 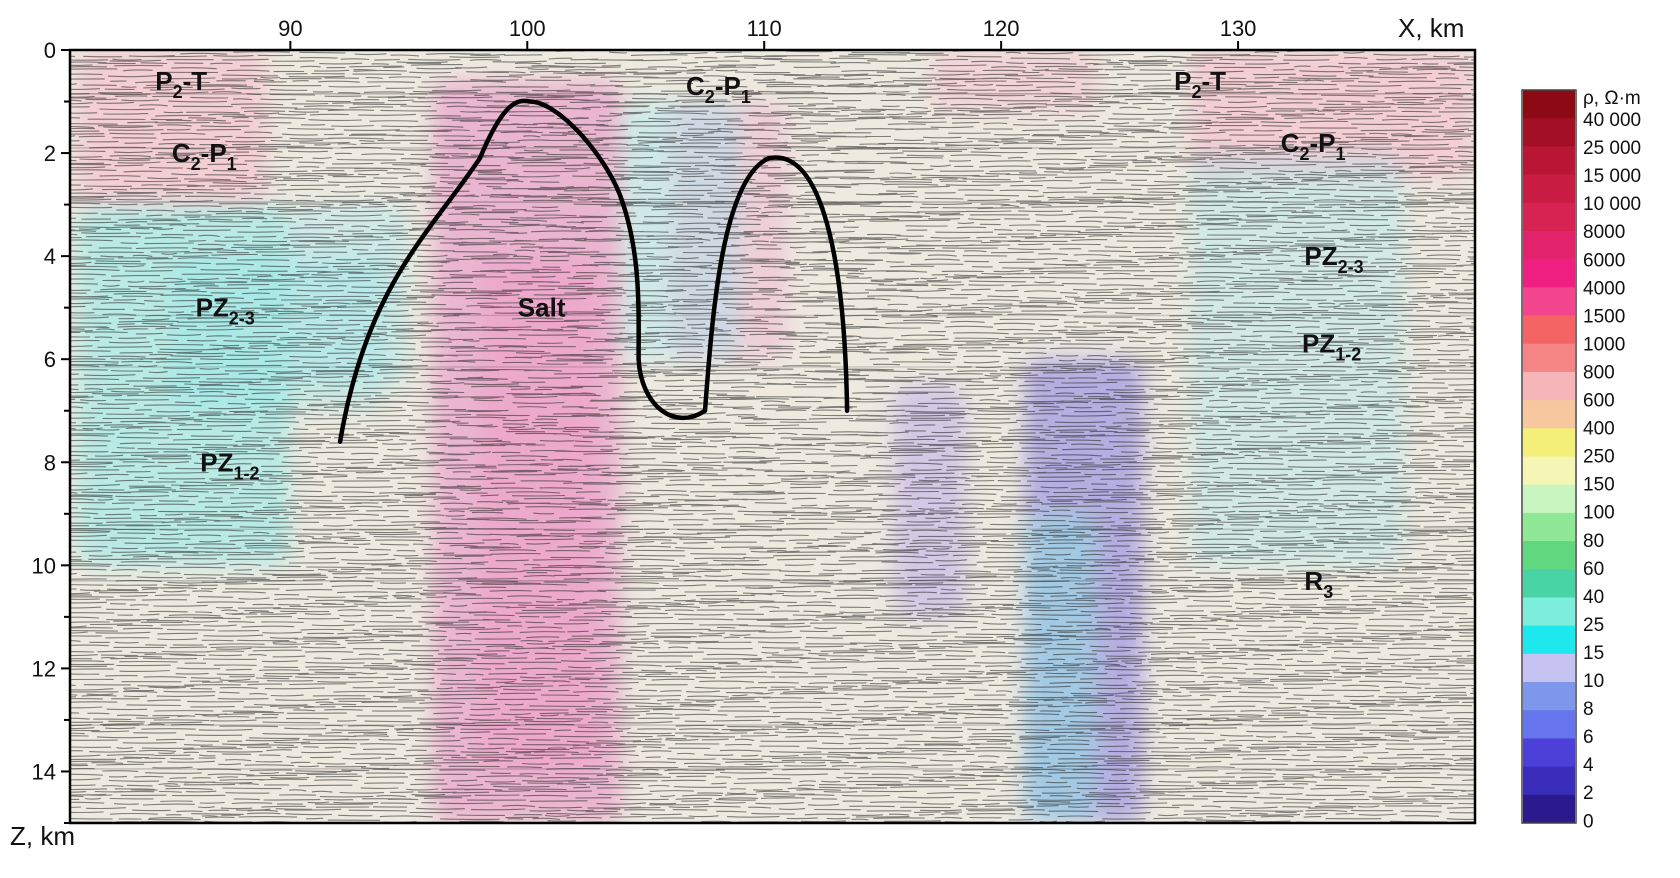 I want to click on colorbar-label: 25 000, so click(x=1612, y=148).